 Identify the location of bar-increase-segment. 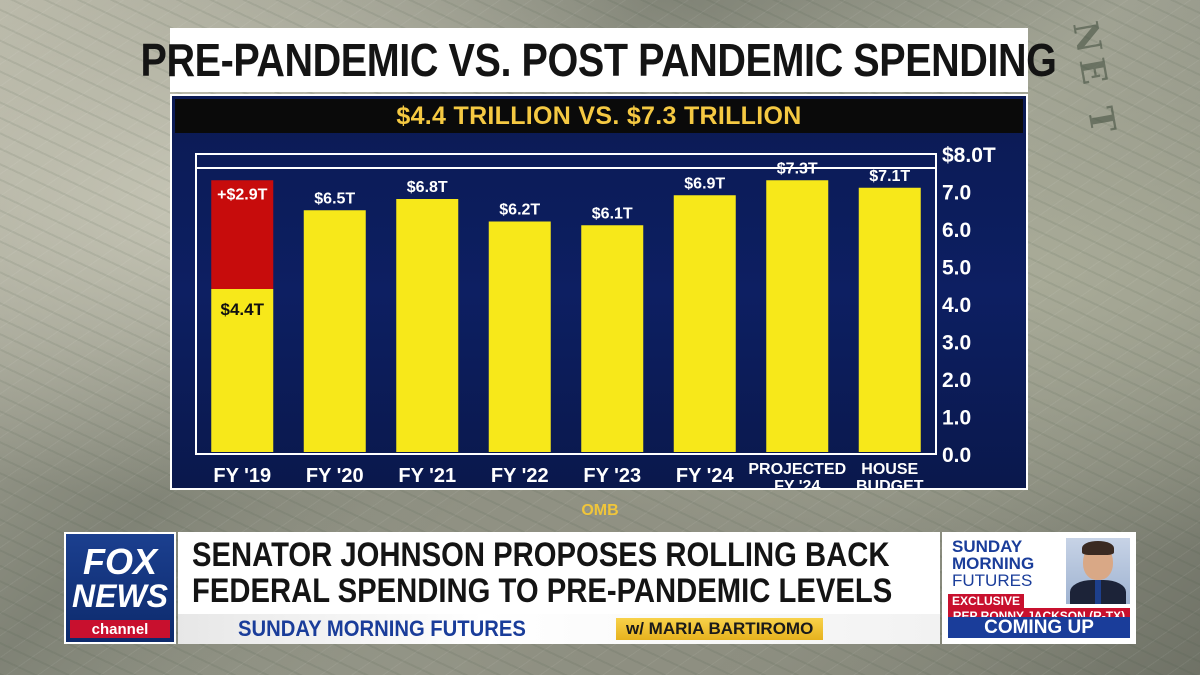
(242, 234).